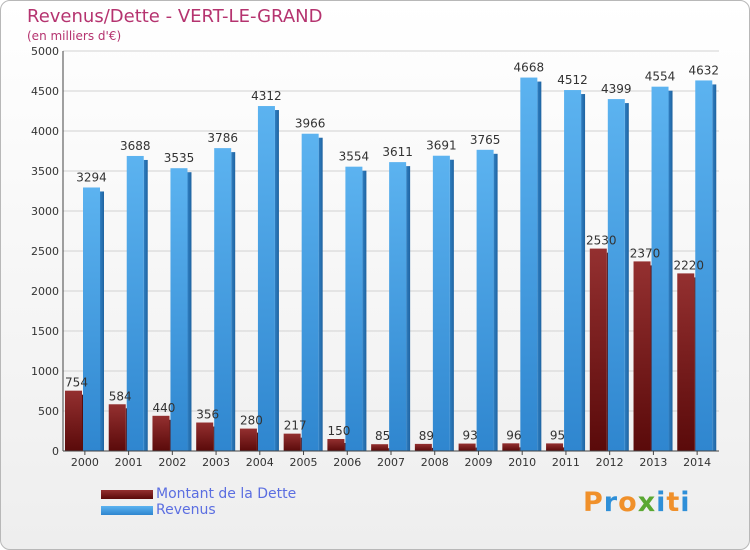  What do you see at coordinates (397, 152) in the screenshot?
I see `value-label-revenus: 3611` at bounding box center [397, 152].